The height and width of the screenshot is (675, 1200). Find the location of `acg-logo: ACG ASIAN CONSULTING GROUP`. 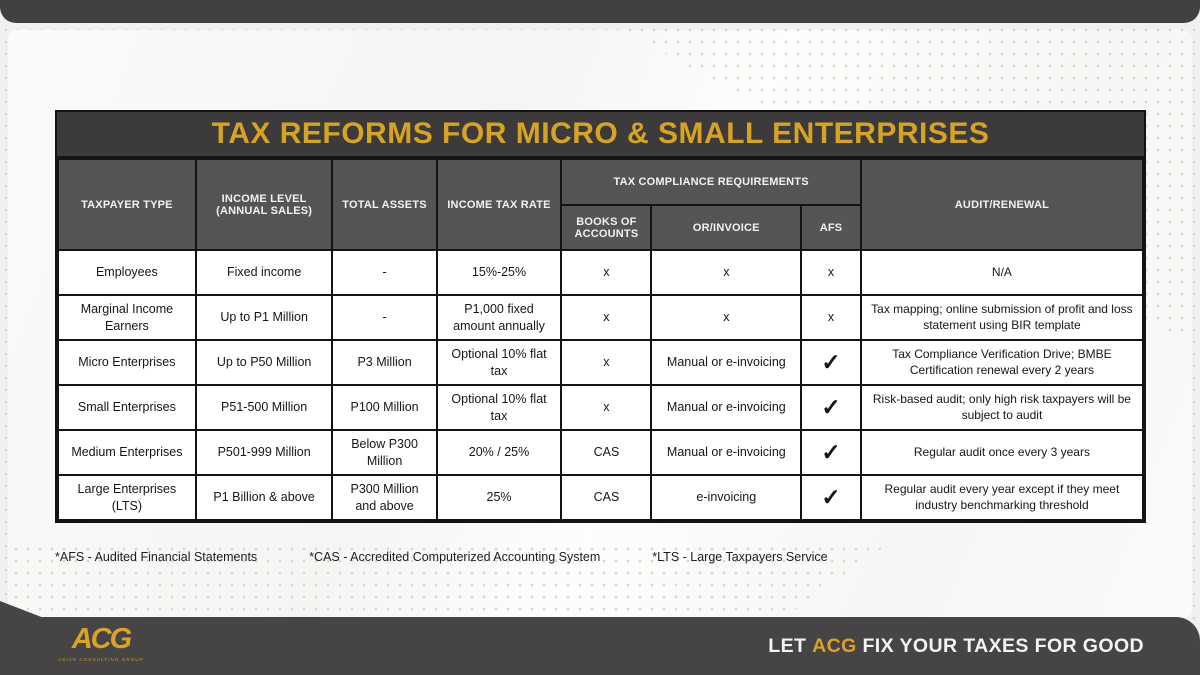

acg-logo: ACG ASIAN CONSULTING GROUP is located at coordinates (101, 643).